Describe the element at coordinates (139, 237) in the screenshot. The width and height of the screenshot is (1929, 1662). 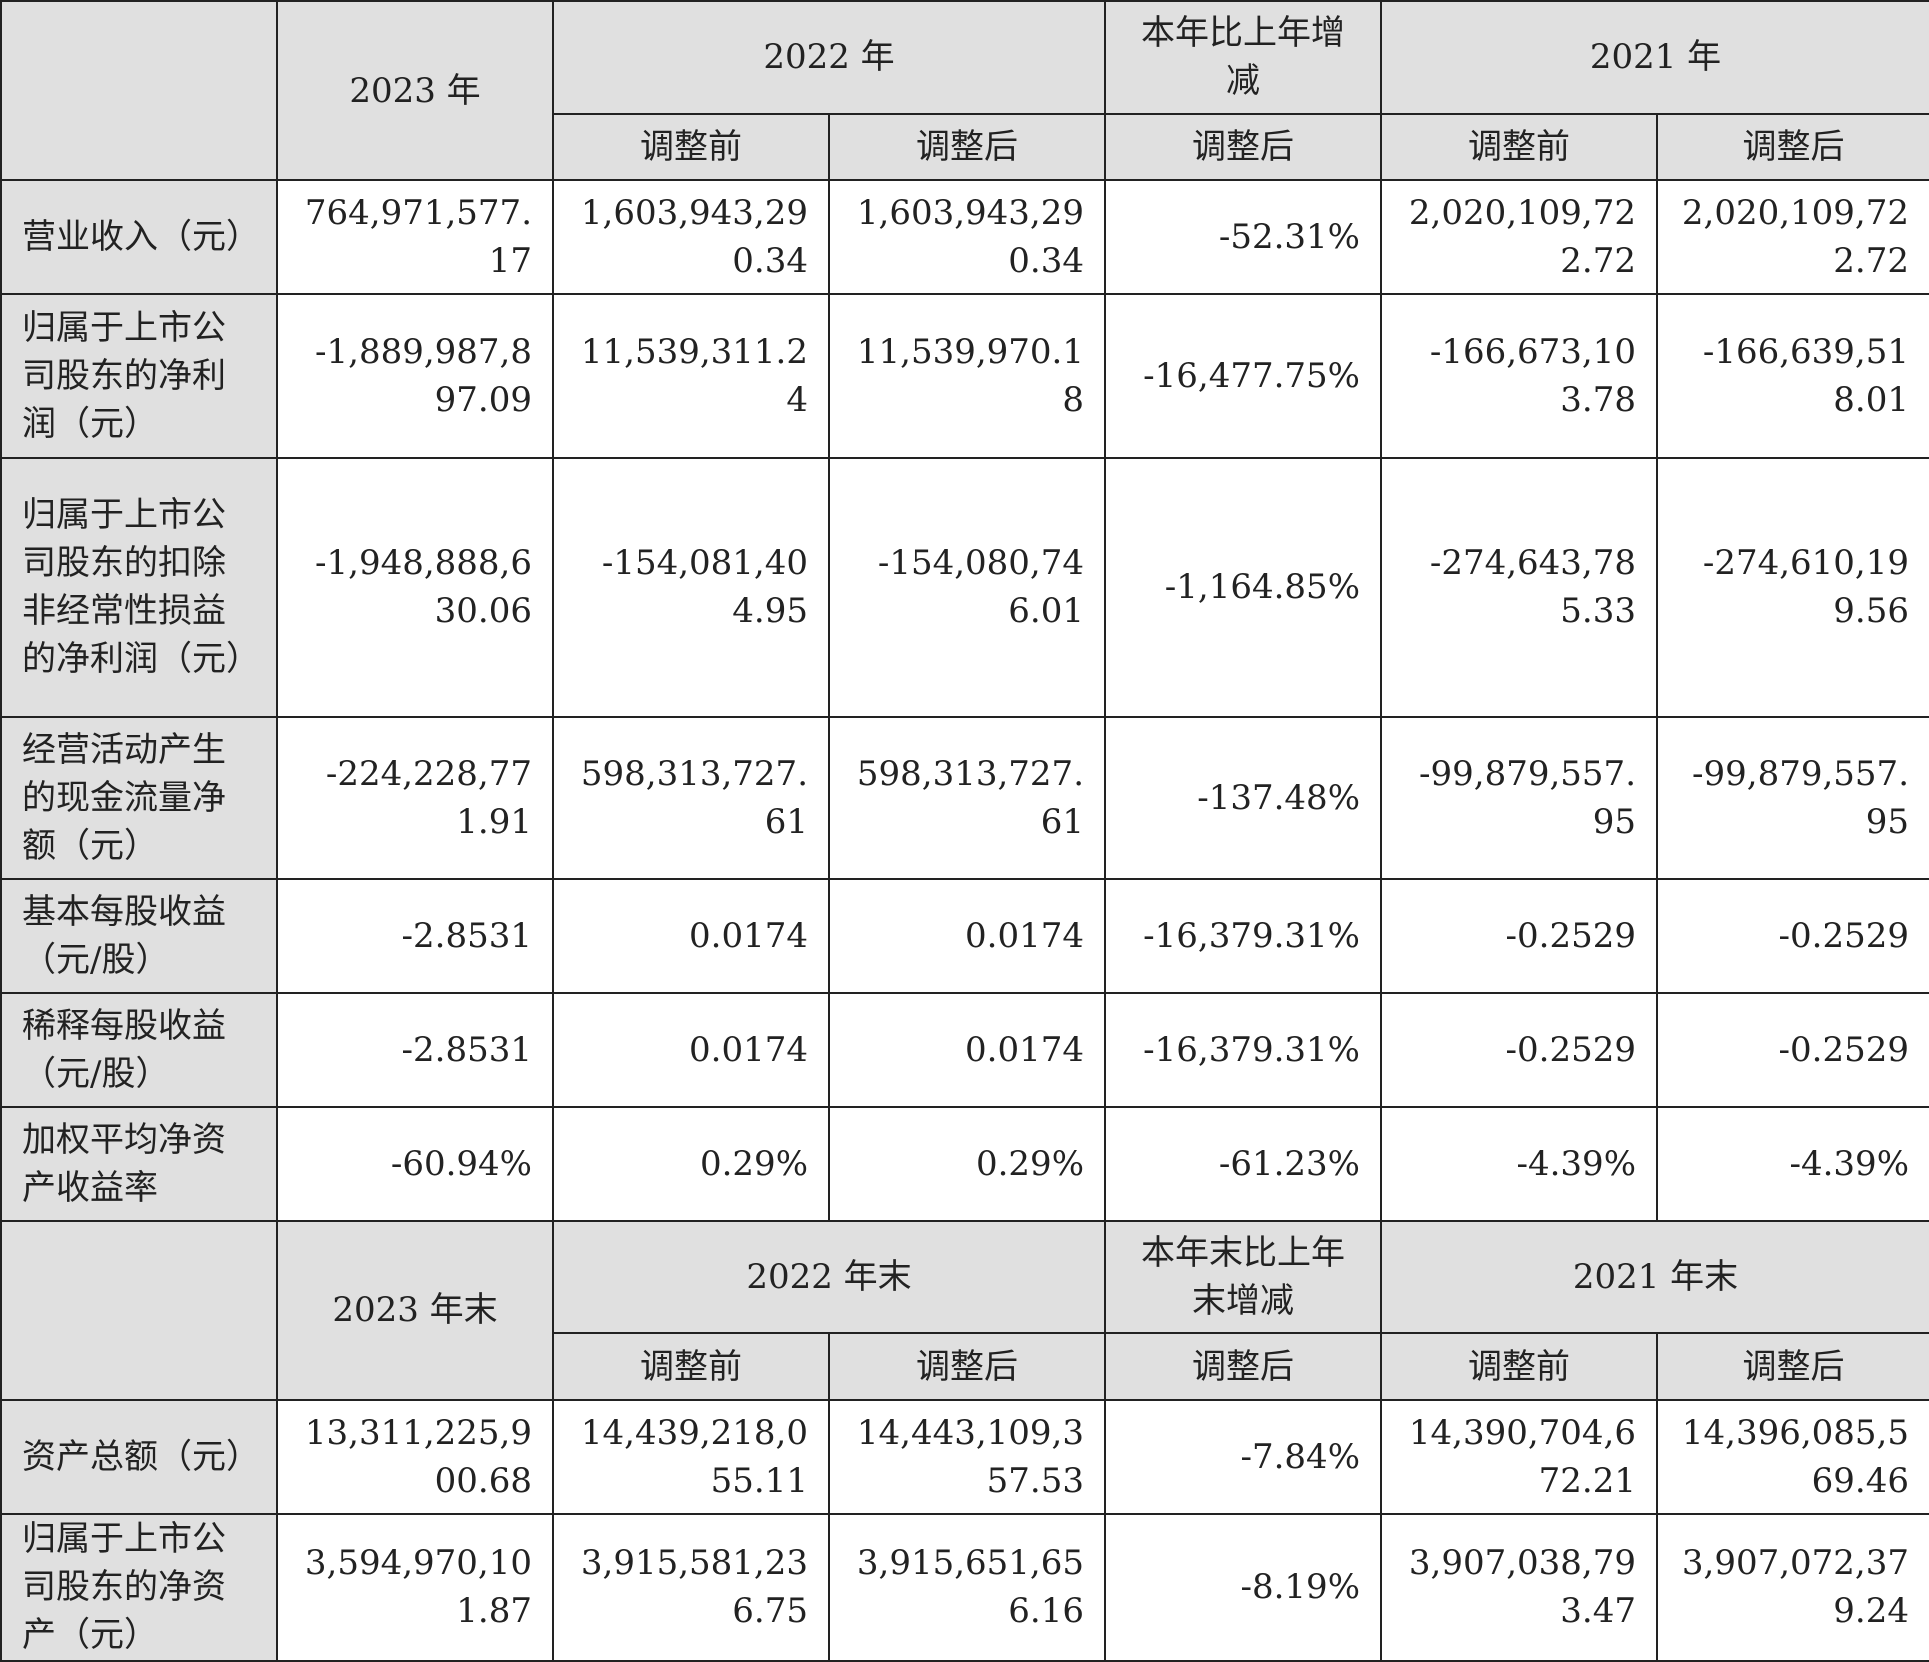
I see `row-label: 营业收入（元）` at that location.